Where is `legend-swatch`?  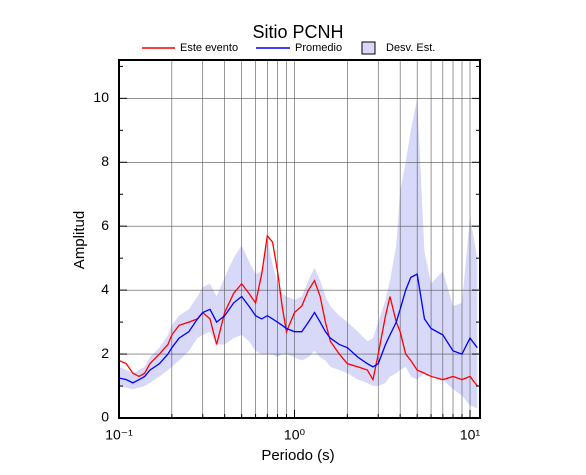
legend-swatch is located at coordinates (368, 48).